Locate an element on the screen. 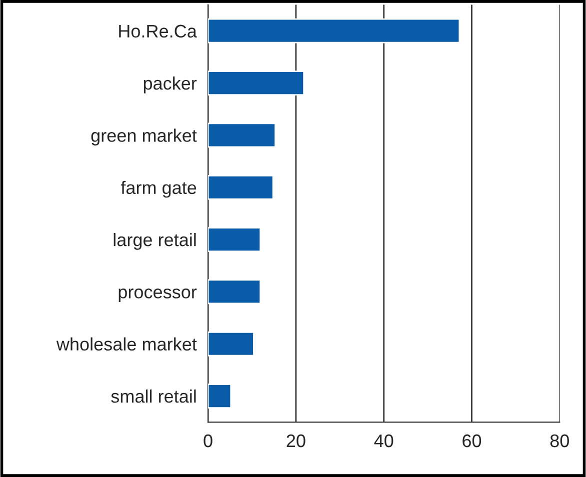 Image resolution: width=586 pixels, height=477 pixels. y-tick-label: large retail is located at coordinates (155, 241).